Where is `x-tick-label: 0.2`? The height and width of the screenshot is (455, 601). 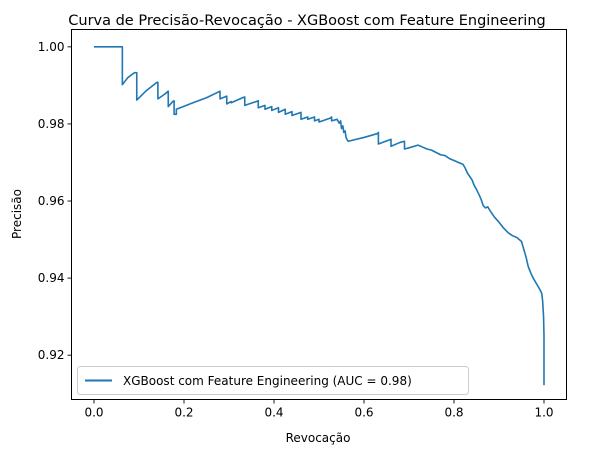 x-tick-label: 0.2 is located at coordinates (183, 413).